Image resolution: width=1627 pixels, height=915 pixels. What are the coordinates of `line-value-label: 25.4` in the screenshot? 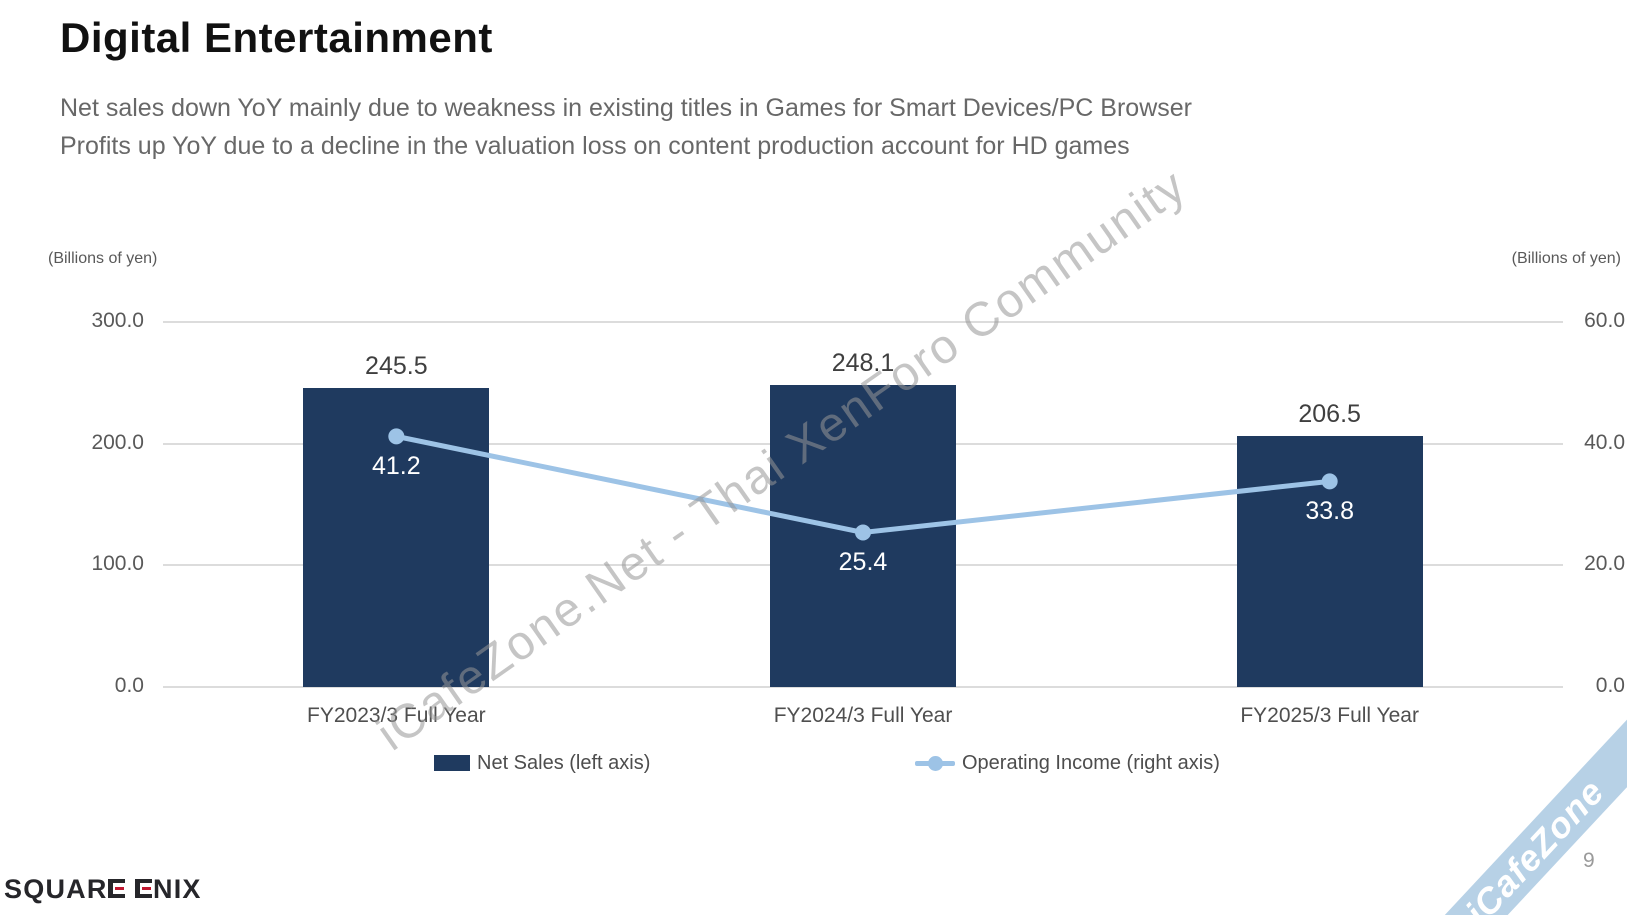 It's located at (863, 562).